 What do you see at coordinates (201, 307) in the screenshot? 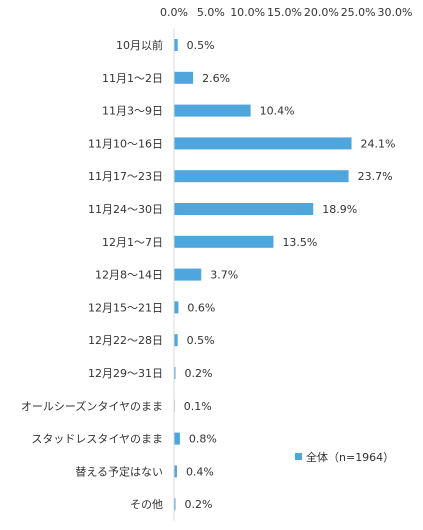
I see `data-label: 0.6%` at bounding box center [201, 307].